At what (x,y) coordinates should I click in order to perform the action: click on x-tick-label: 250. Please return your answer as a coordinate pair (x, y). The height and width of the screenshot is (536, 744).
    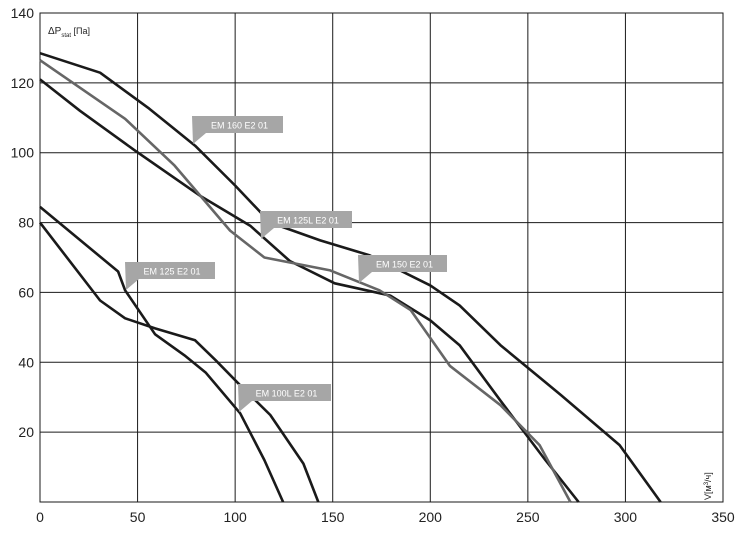
    Looking at the image, I should click on (528, 517).